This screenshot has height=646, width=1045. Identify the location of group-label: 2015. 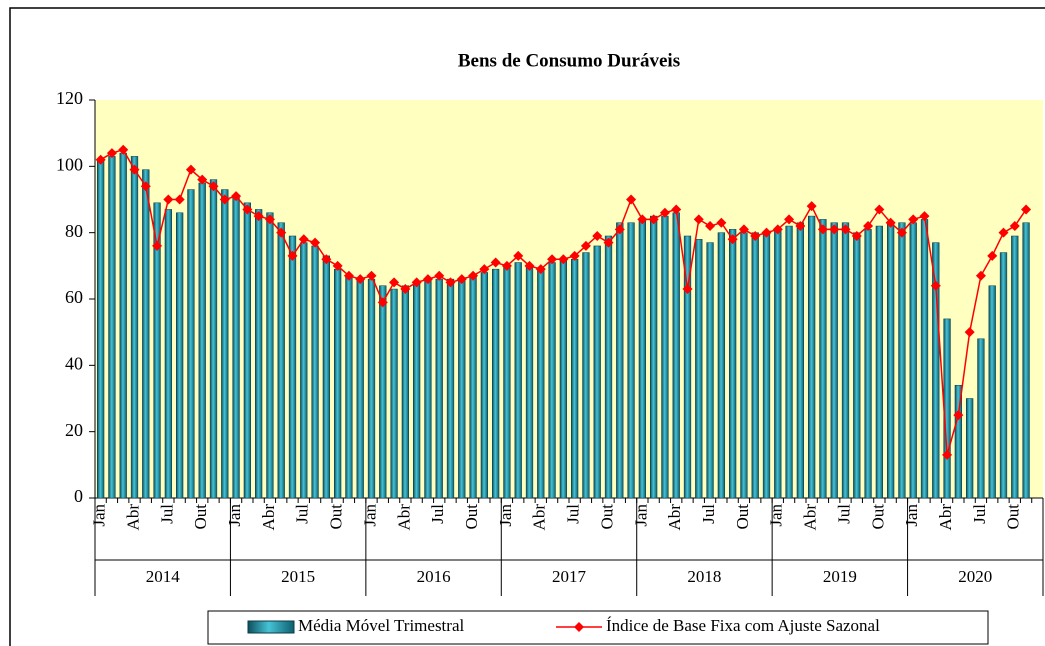
(298, 576).